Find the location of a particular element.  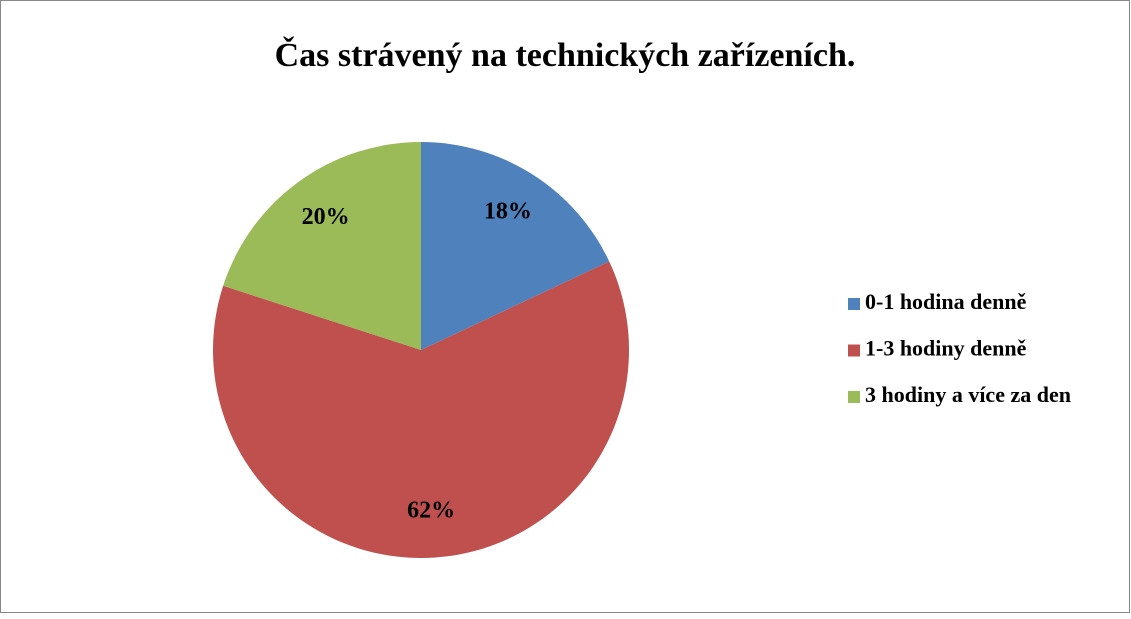

legend-label: 1-3 hodiny denně is located at coordinates (946, 348).